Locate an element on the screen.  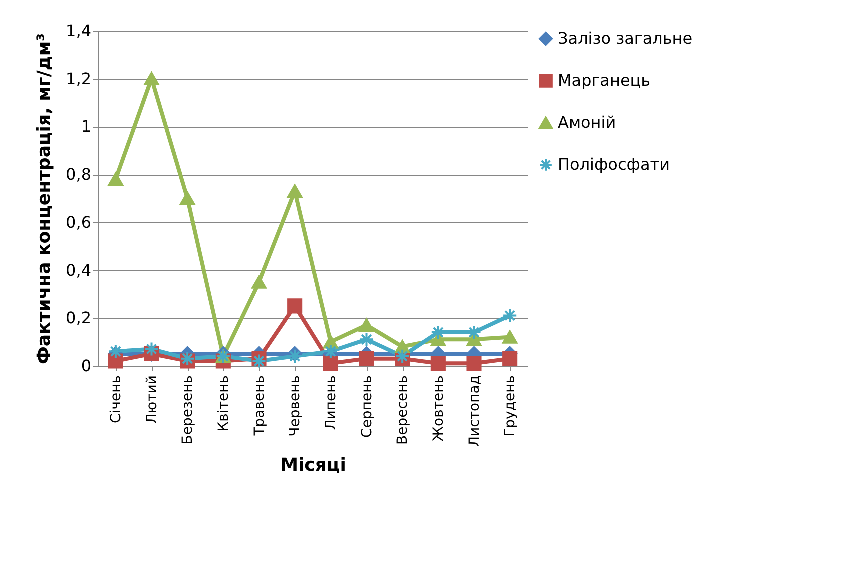
x-tick-label: Травень is located at coordinates (260, 406).